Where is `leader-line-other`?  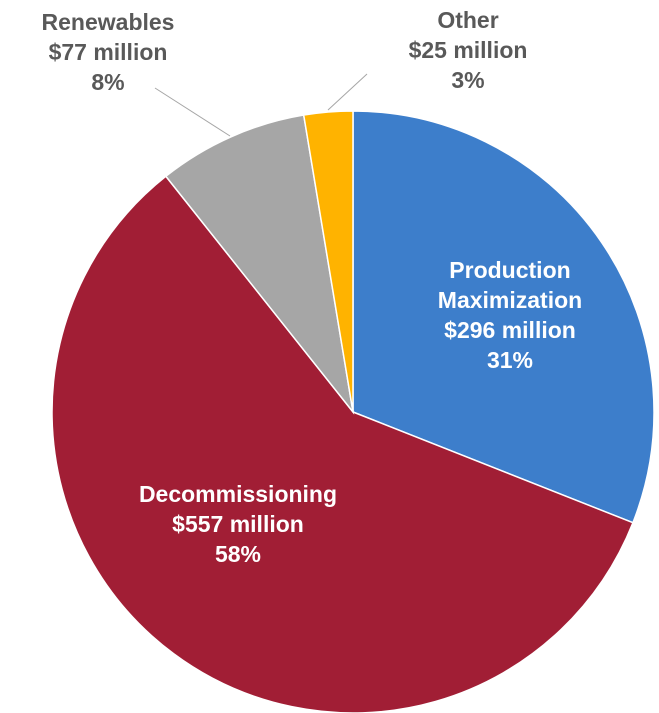 leader-line-other is located at coordinates (347, 92).